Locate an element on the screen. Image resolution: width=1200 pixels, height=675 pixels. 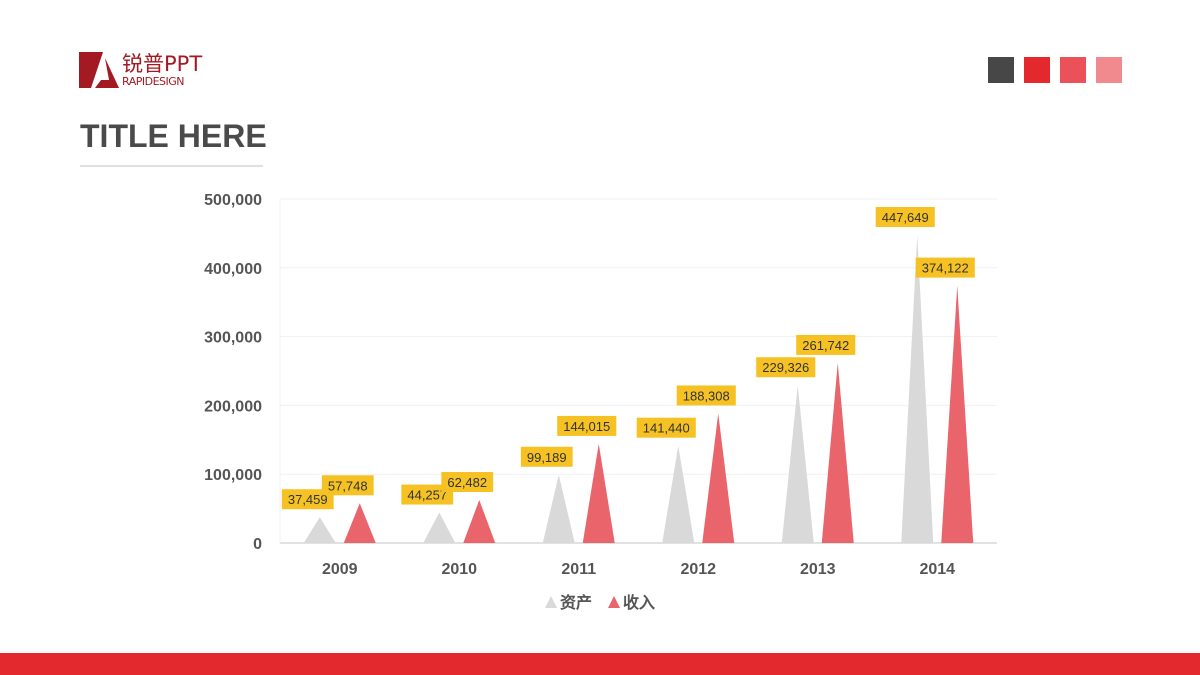
data-label: 229,326 is located at coordinates (785, 367).